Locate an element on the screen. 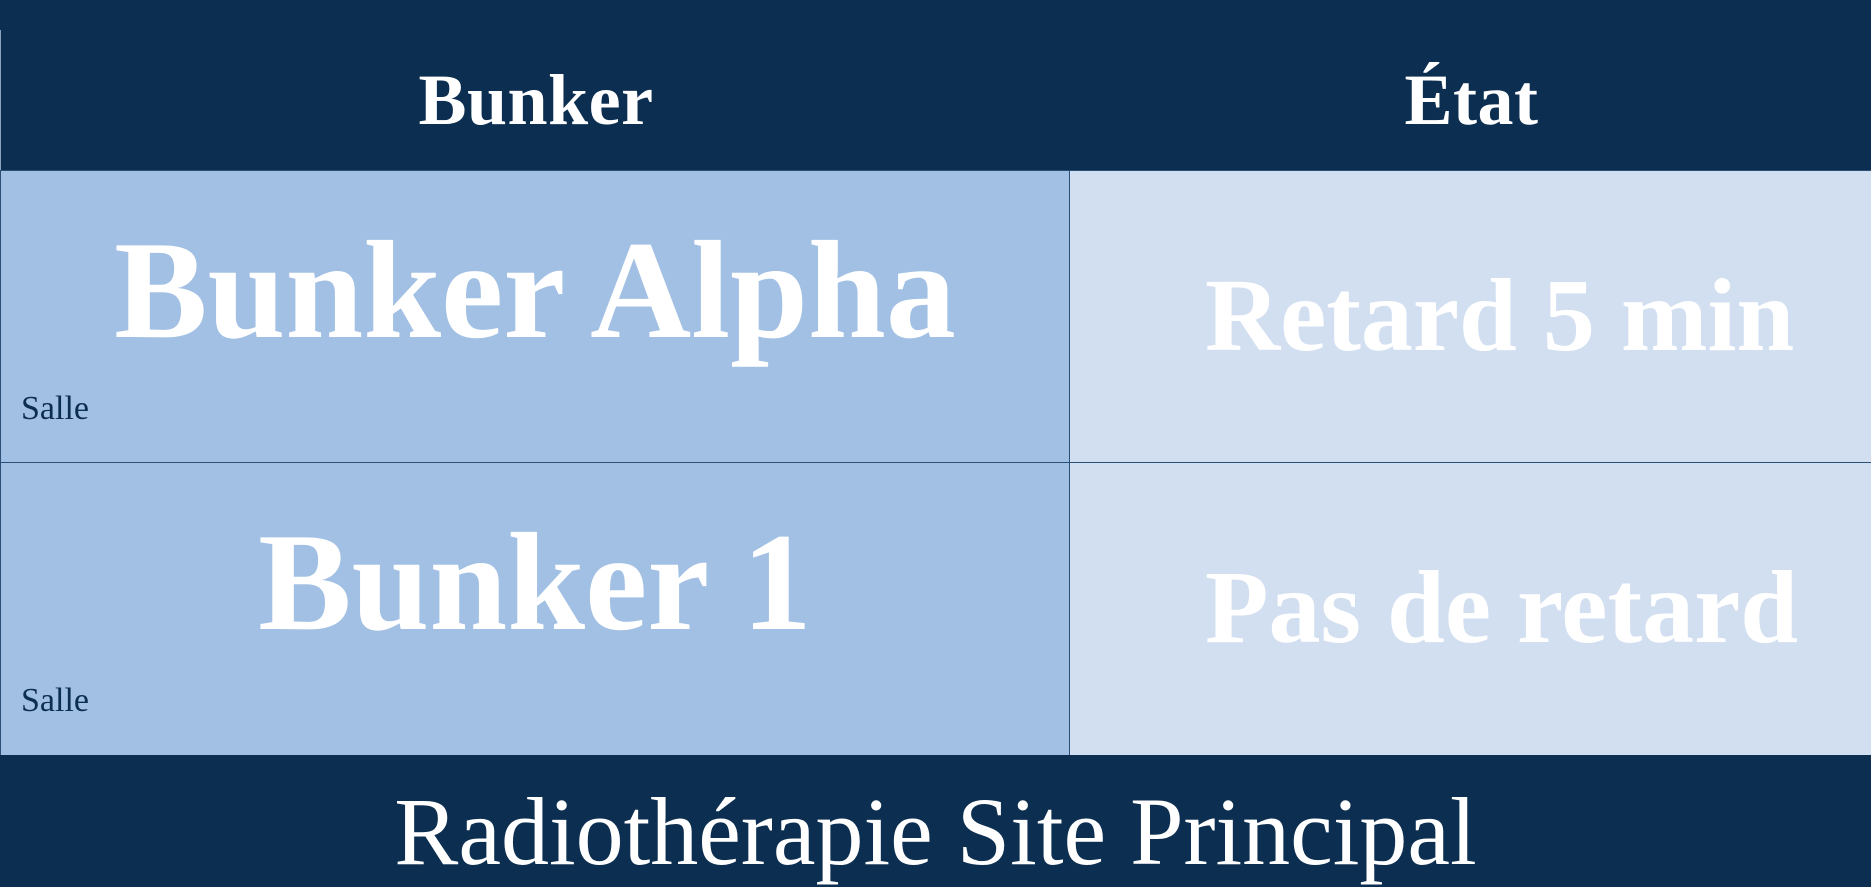 This screenshot has height=887, width=1871. state-cell: Retard 5 min is located at coordinates (1470, 317).